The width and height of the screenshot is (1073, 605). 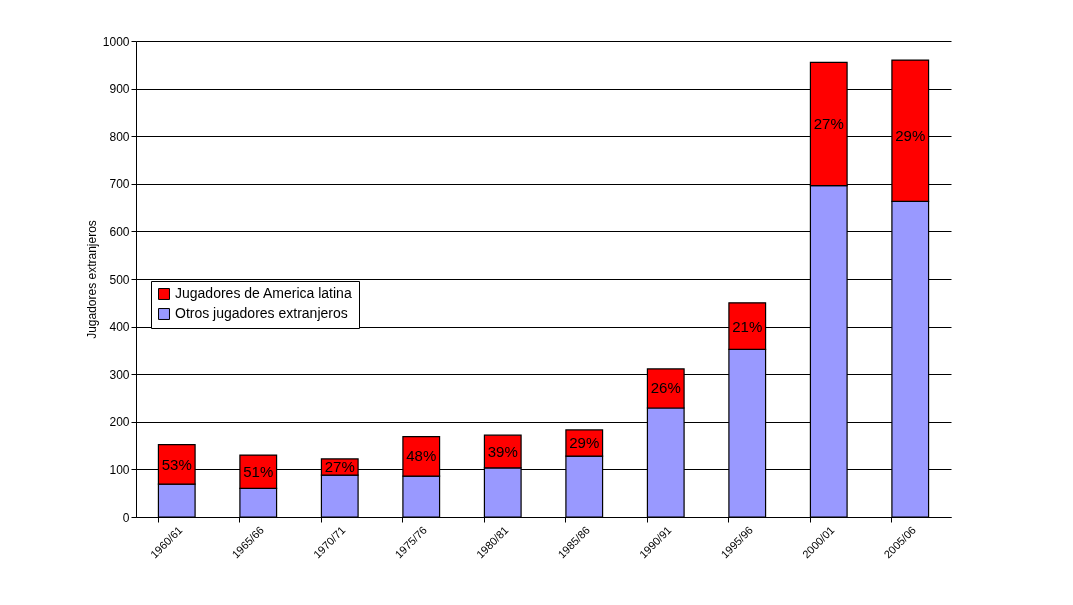 I want to click on y-tick-label: 600, so click(x=119, y=231).